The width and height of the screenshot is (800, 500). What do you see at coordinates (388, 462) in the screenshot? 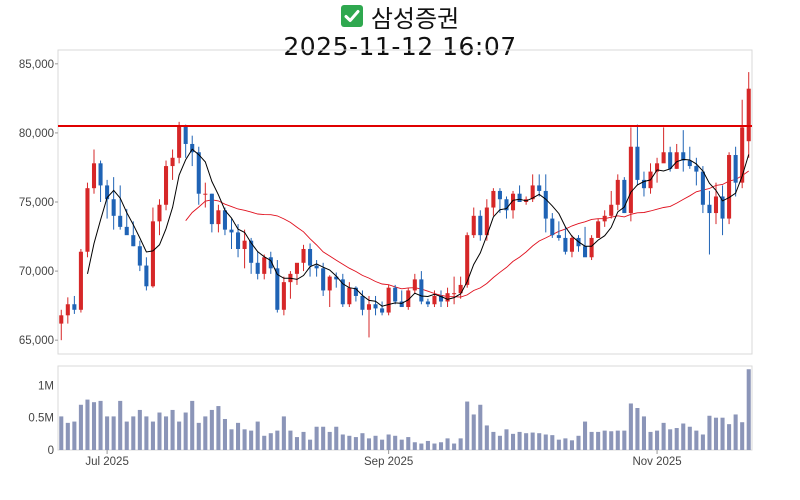
I see `x-tick-label: Sep 2025` at bounding box center [388, 462].